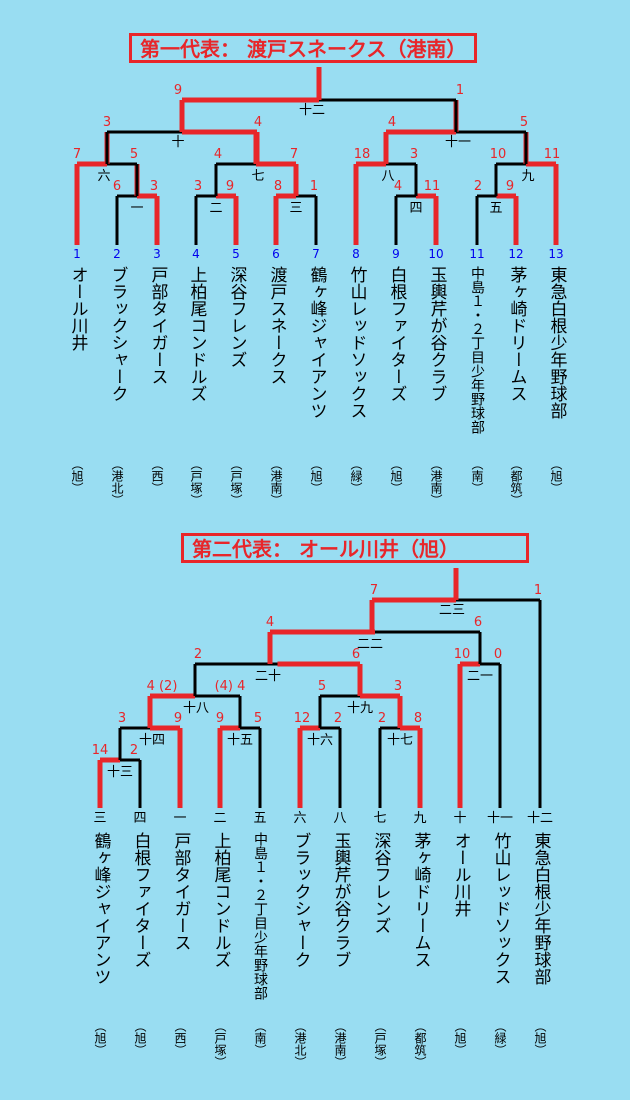  Describe the element at coordinates (436, 482) in the screenshot. I see `team-area-10: （港南）` at that location.